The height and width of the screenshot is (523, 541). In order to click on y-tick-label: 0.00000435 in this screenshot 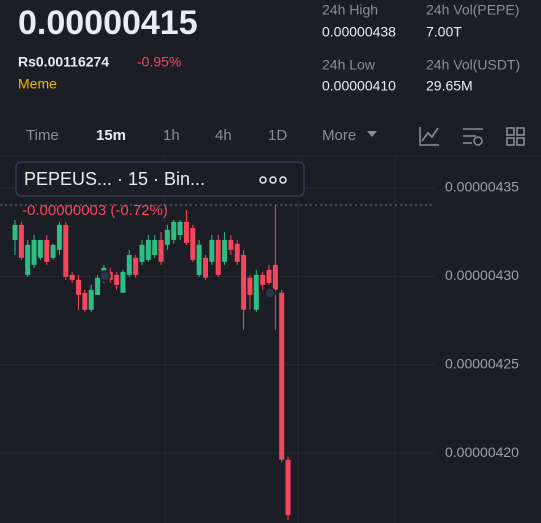, I will do `click(482, 187)`.